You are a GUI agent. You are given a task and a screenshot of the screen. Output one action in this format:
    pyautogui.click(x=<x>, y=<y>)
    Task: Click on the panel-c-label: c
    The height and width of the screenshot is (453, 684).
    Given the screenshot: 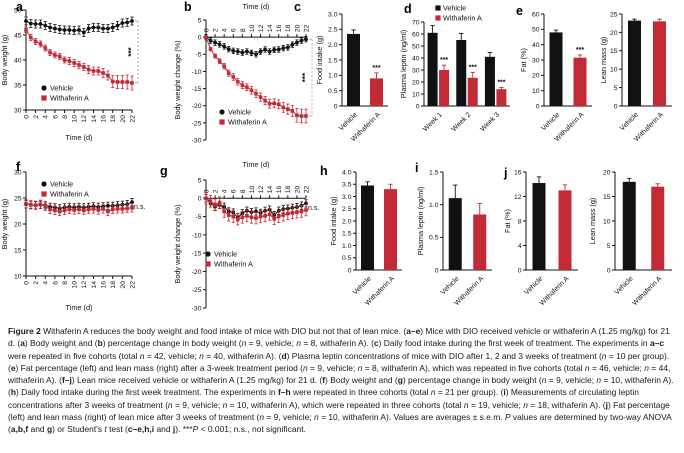 What is the action you would take?
    pyautogui.click(x=297, y=7)
    